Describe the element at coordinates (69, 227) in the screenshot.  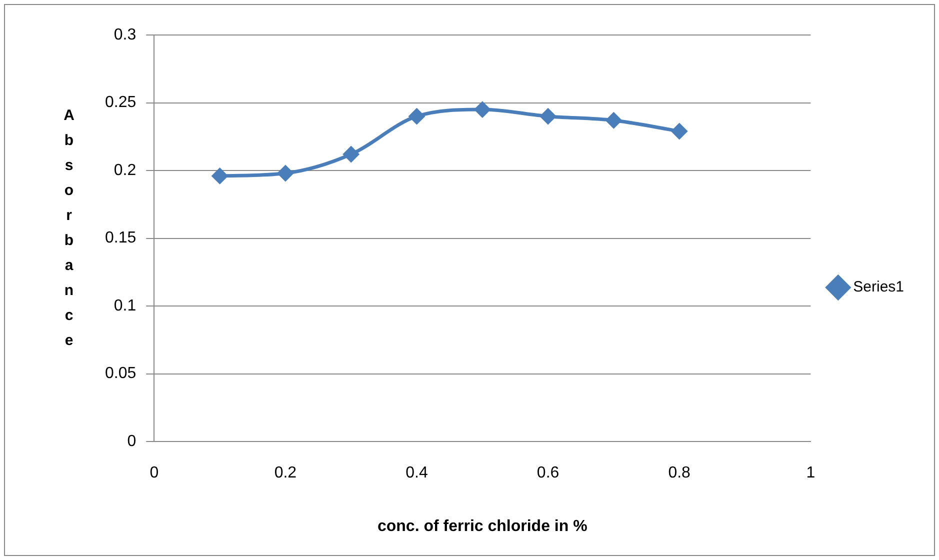
I see `text: Absorbance` at that location.